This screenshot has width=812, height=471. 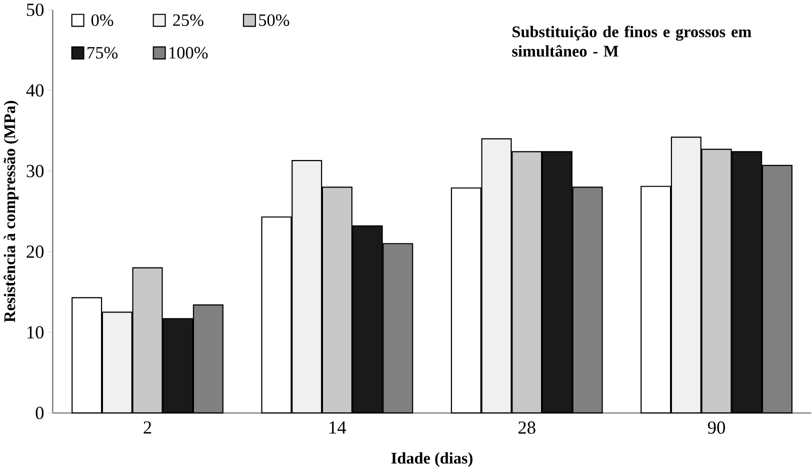 I want to click on legend-label: 100%, so click(x=188, y=53).